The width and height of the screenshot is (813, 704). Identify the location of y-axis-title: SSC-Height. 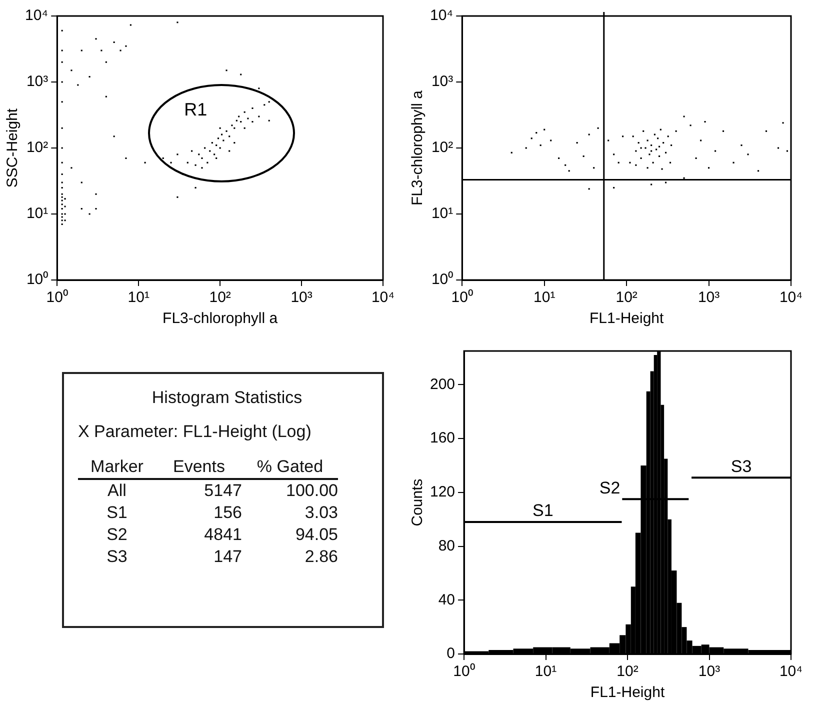
(13, 148).